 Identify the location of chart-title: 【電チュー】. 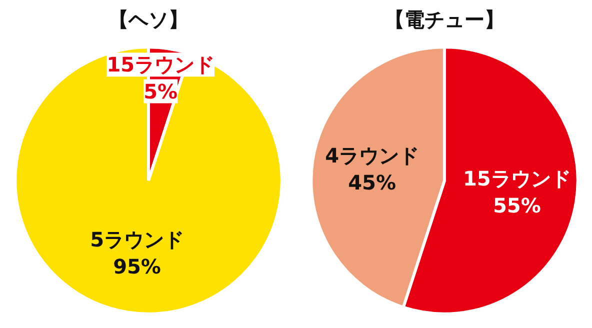
(444, 20).